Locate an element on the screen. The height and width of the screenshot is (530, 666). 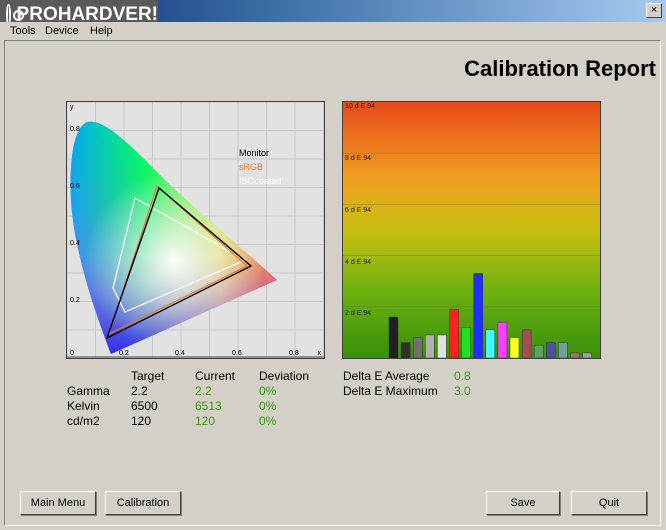
kelvin-current: 6513 is located at coordinates (208, 406).